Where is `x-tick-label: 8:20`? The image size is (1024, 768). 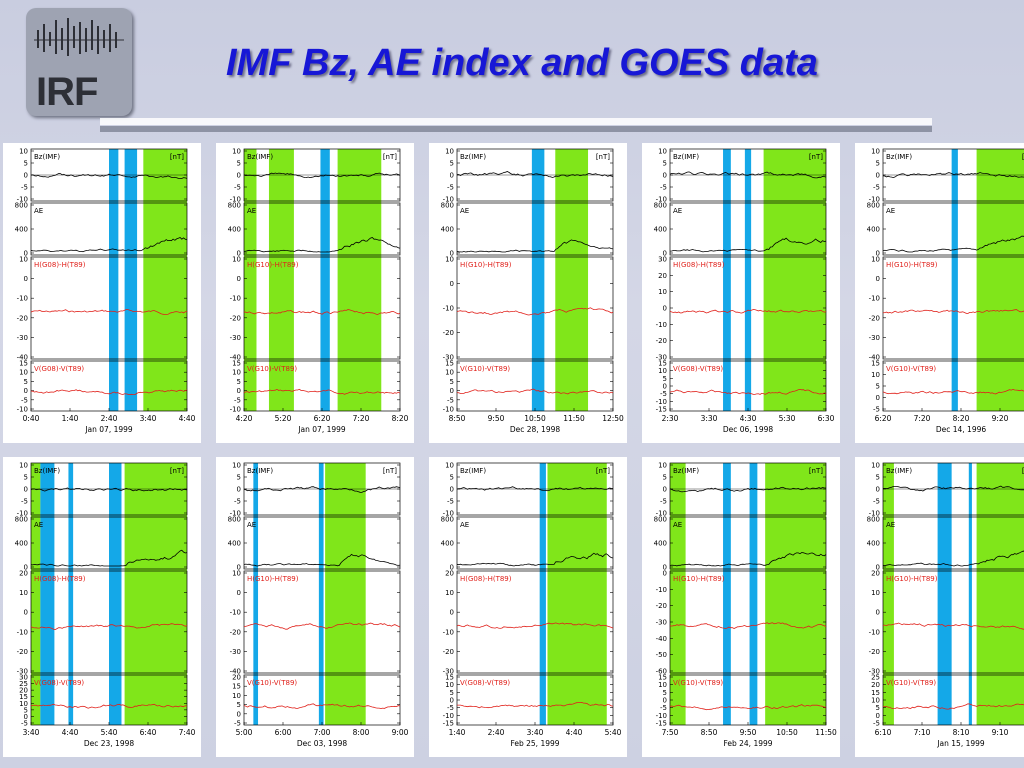
x-tick-label: 8:20 is located at coordinates (961, 418).